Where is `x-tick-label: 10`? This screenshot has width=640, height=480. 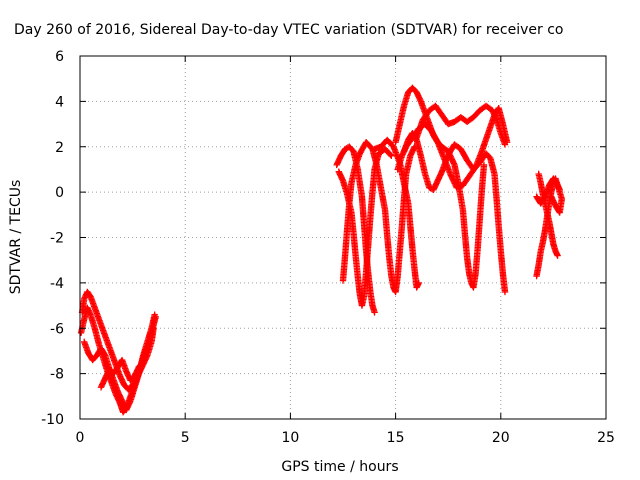
x-tick-label: 10 is located at coordinates (290, 438).